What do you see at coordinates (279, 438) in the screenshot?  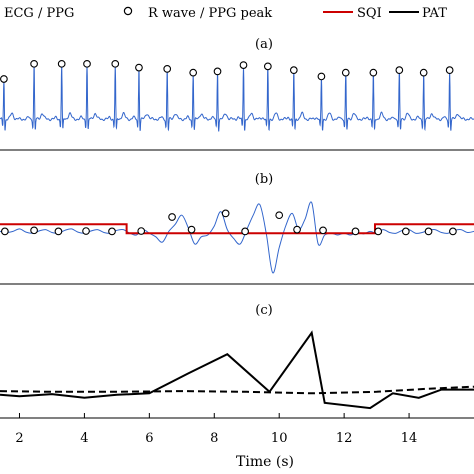 I see `x-tick-label: 10` at bounding box center [279, 438].